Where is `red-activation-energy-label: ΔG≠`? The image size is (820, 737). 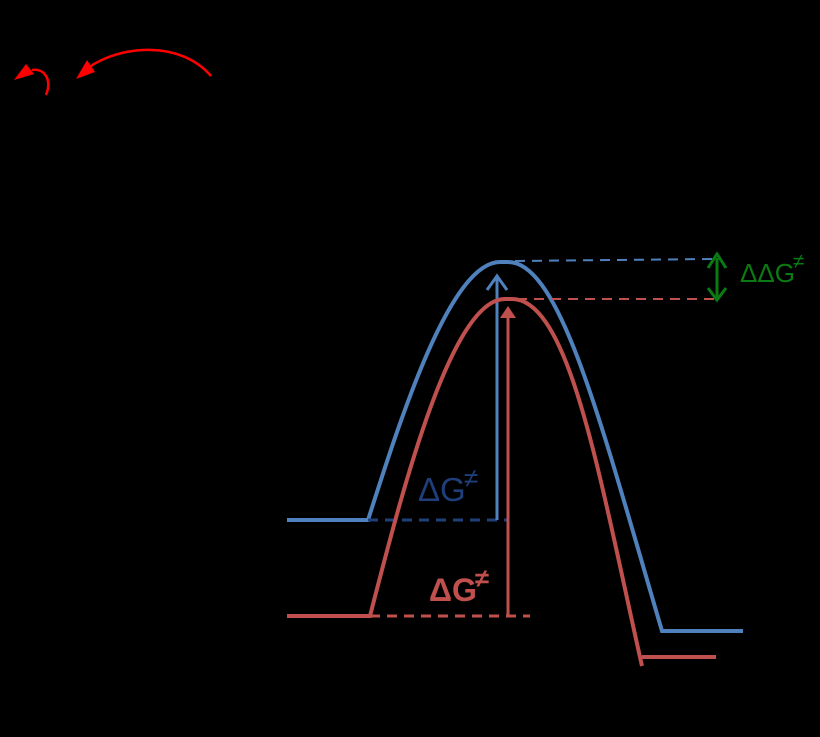
red-activation-energy-label: ΔG≠ is located at coordinates (459, 587).